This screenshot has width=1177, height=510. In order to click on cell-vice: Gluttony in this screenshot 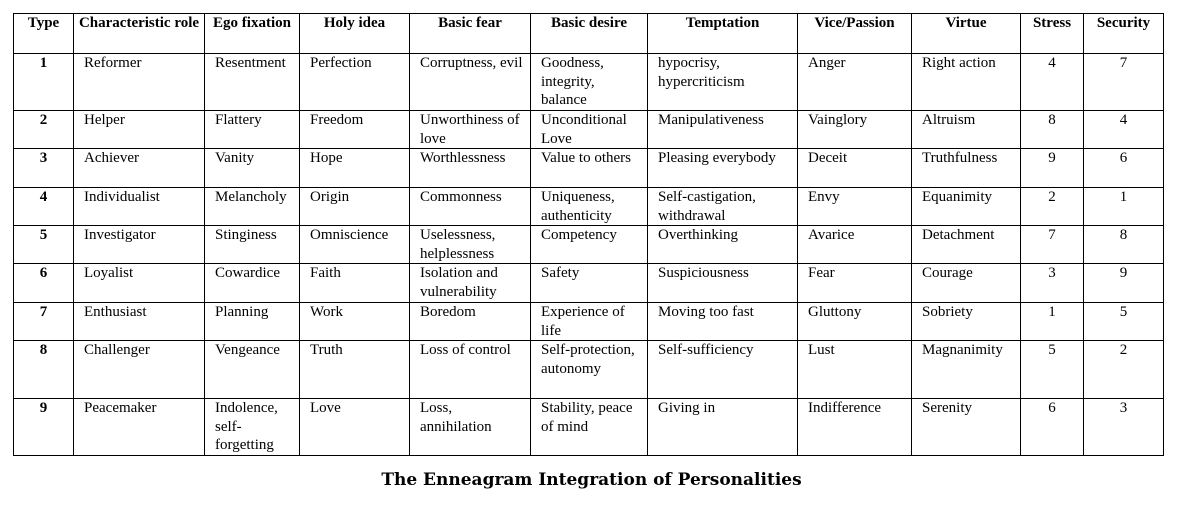, I will do `click(854, 321)`.